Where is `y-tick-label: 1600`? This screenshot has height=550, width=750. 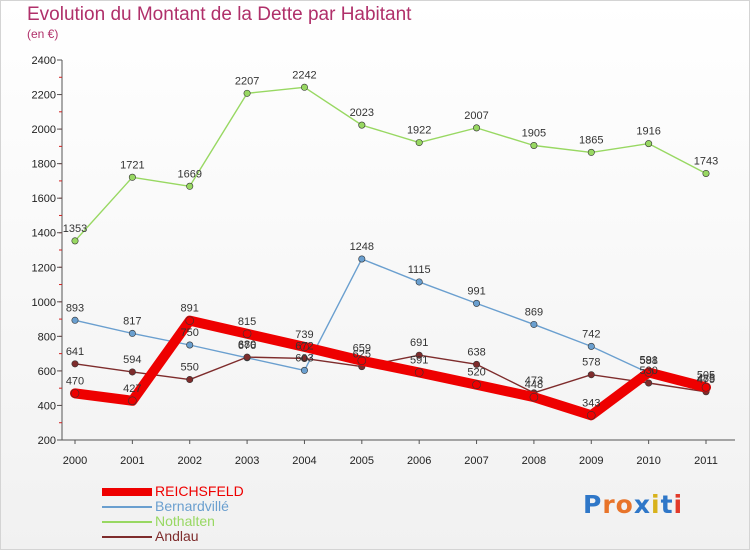
y-tick-label: 1600 is located at coordinates (44, 199).